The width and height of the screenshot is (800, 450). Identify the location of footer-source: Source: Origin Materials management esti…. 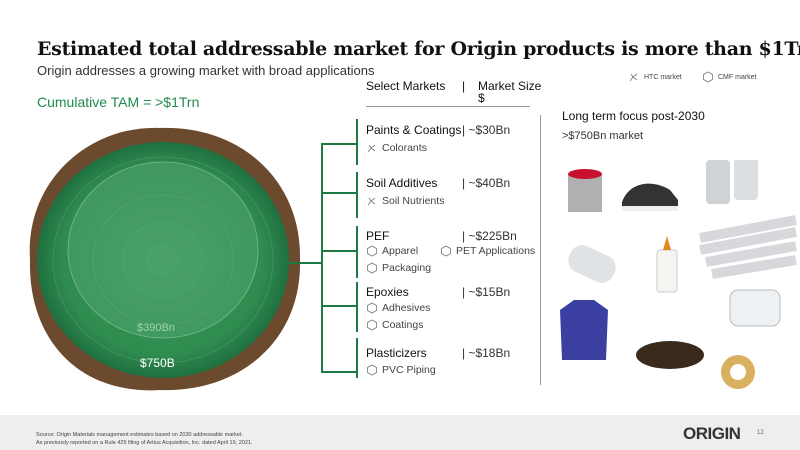
(139, 435).